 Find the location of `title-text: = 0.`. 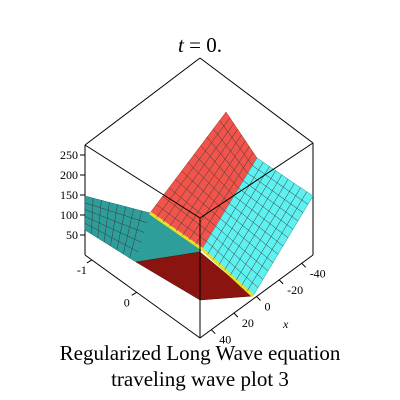

title-text: = 0. is located at coordinates (202, 45).